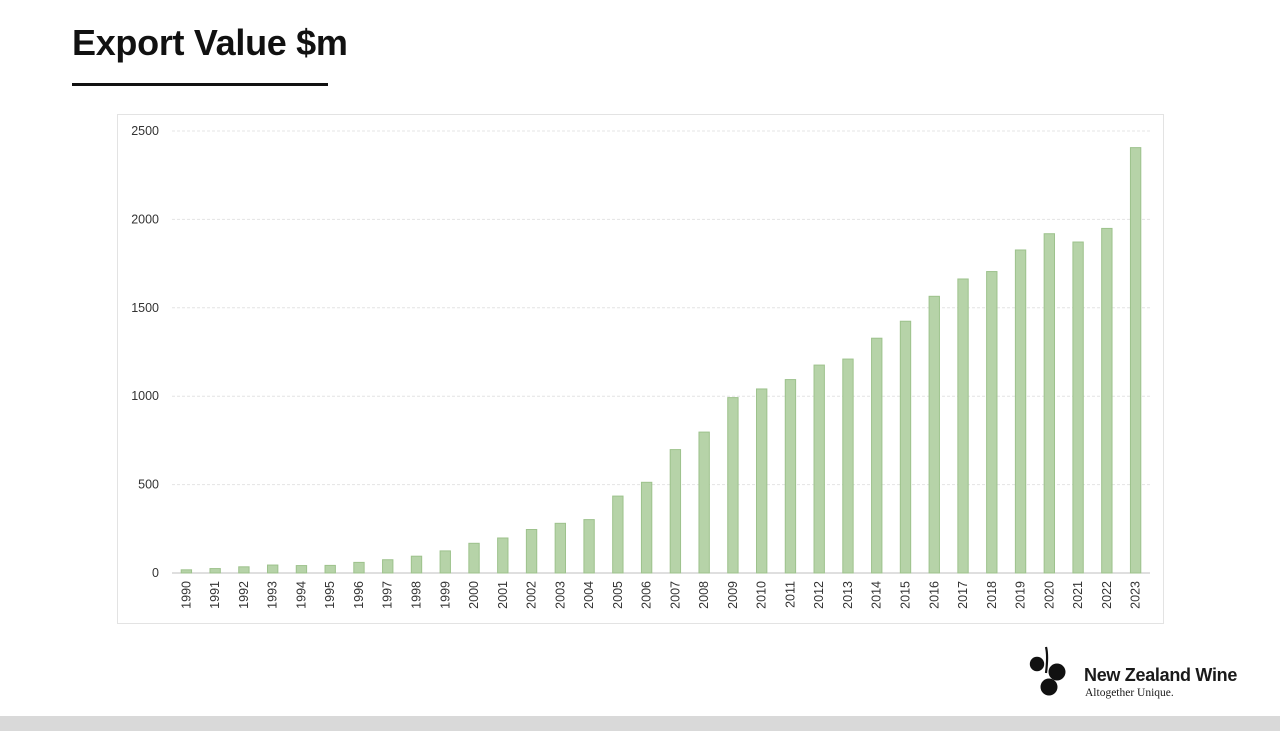 This screenshot has width=1280, height=731. What do you see at coordinates (145, 219) in the screenshot?
I see `y-tick-label: 2000` at bounding box center [145, 219].